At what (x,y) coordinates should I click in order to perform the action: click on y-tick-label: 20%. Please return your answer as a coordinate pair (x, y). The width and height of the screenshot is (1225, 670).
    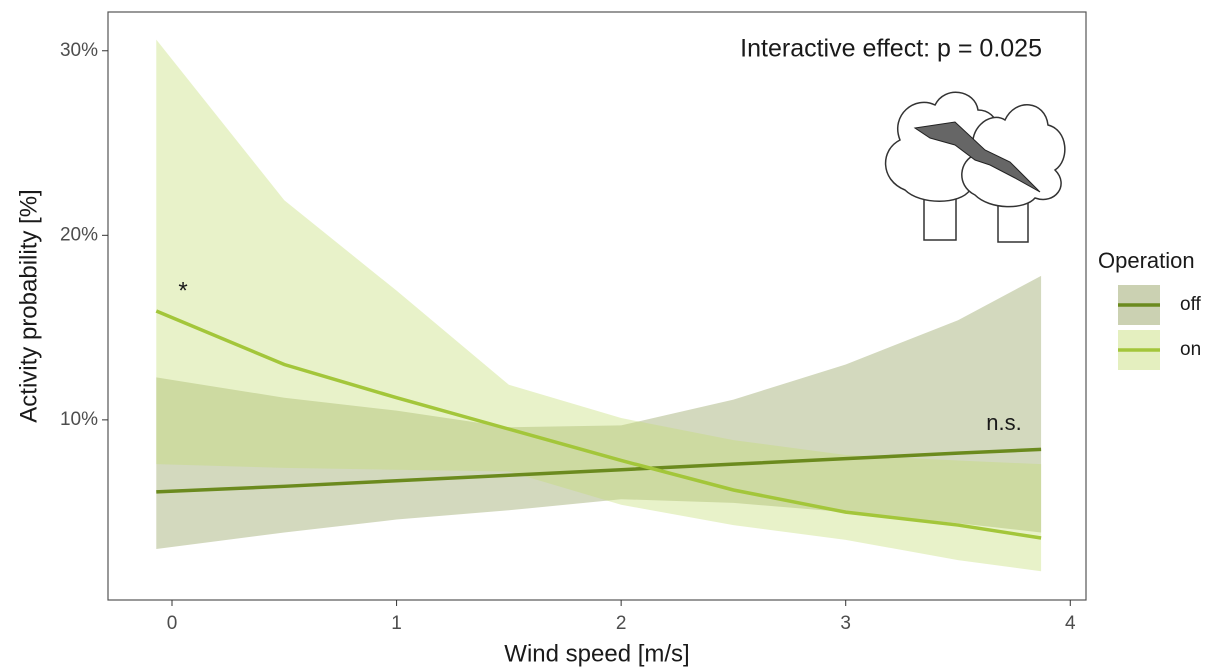
    Looking at the image, I should click on (79, 234).